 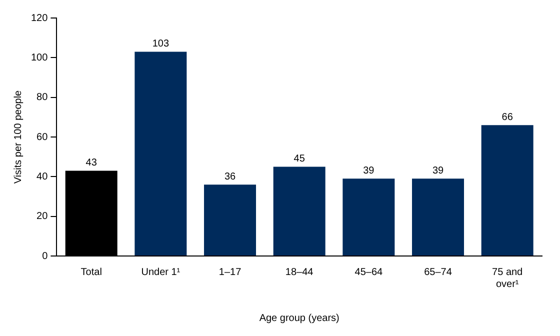 What do you see at coordinates (42, 216) in the screenshot?
I see `y-tick-label: 20` at bounding box center [42, 216].